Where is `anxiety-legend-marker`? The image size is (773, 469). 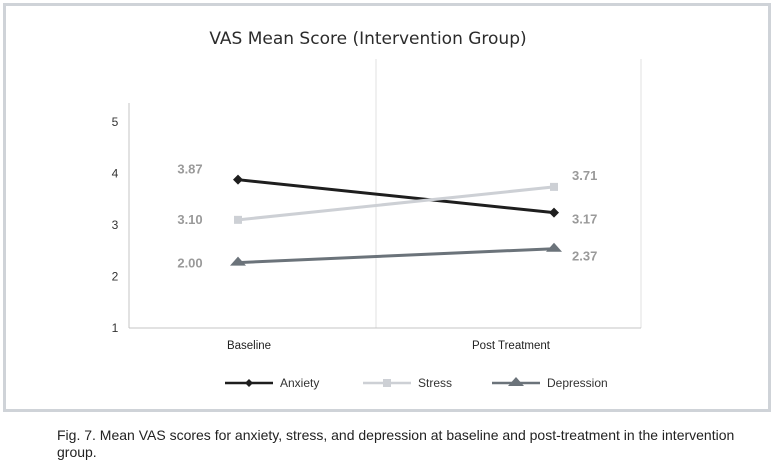 anxiety-legend-marker is located at coordinates (249, 383).